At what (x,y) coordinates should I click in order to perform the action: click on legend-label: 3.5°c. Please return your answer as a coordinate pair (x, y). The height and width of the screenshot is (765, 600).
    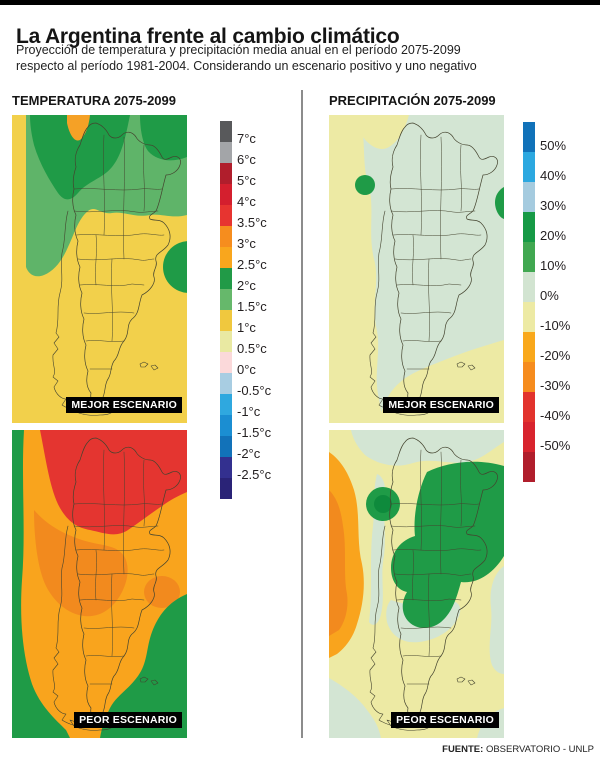
    Looking at the image, I should click on (252, 222).